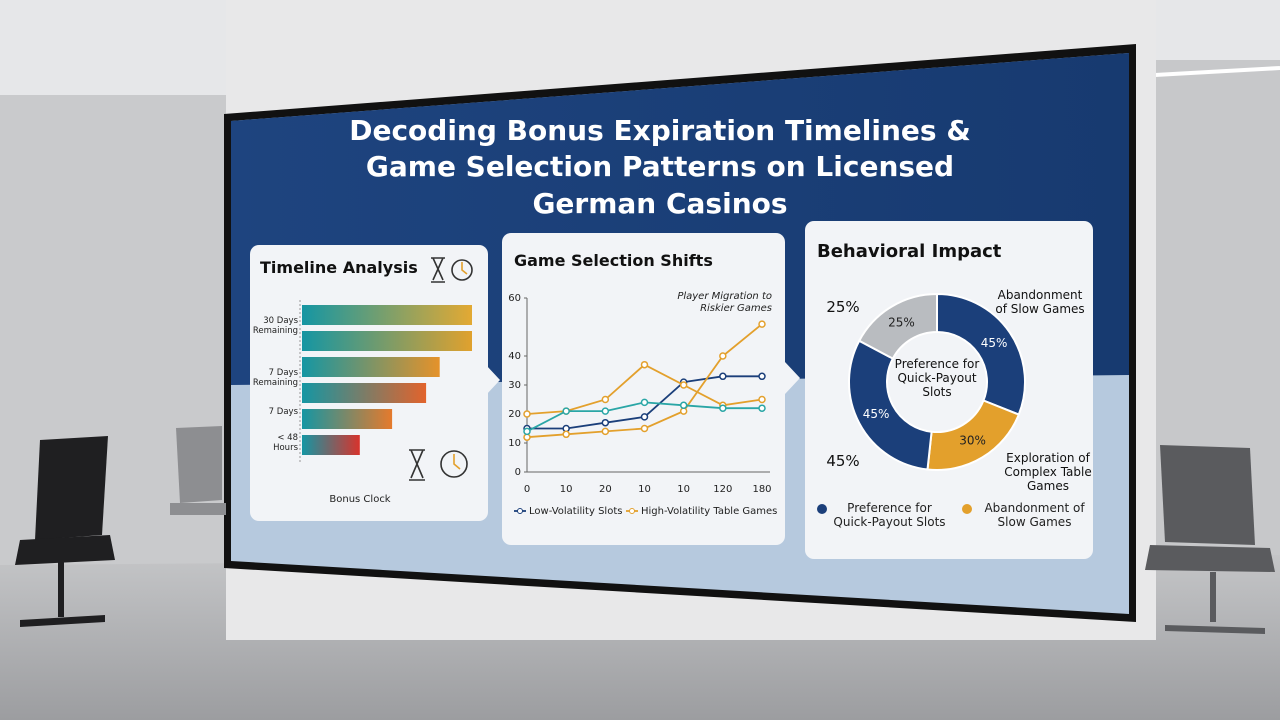 Image resolution: width=1280 pixels, height=720 pixels. What do you see at coordinates (339, 267) in the screenshot?
I see `chart-title: Timeline Analysis` at bounding box center [339, 267].